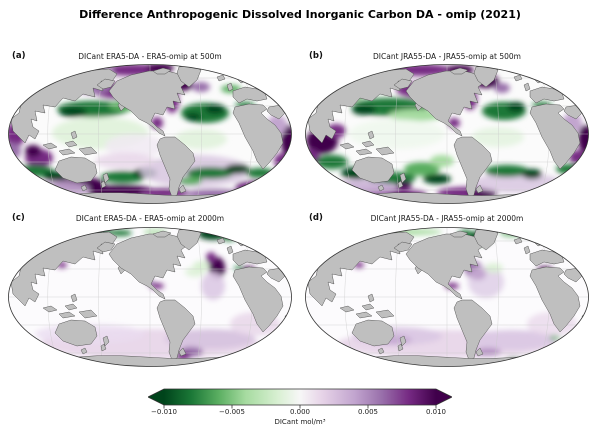 This screenshot has height=433, width=600. I want to click on colorbar, so click(300, 398).